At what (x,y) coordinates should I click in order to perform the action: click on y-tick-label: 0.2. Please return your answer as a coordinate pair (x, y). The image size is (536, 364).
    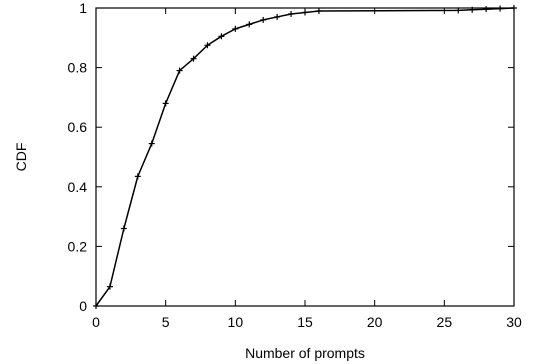
    Looking at the image, I should click on (78, 246).